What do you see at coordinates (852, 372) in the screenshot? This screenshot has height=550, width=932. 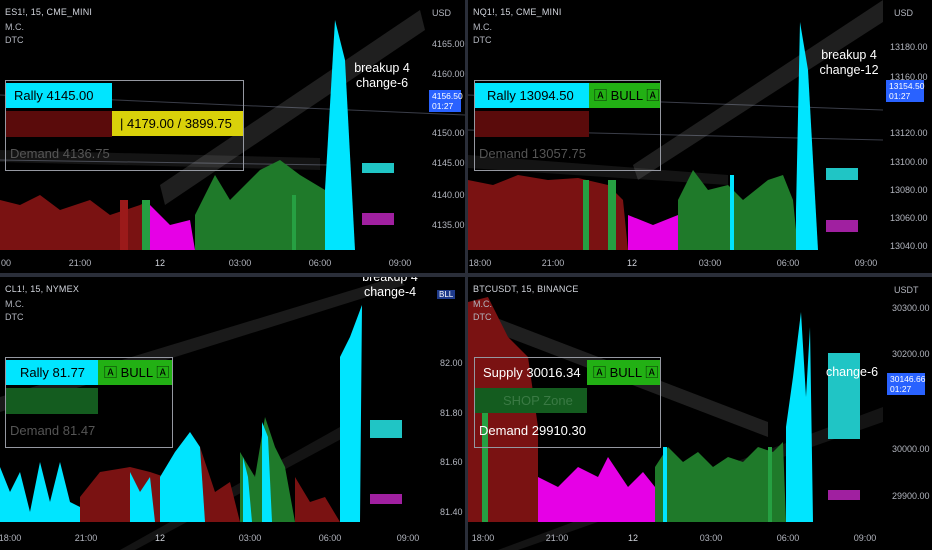 I see `change-annotation: change-6` at bounding box center [852, 372].